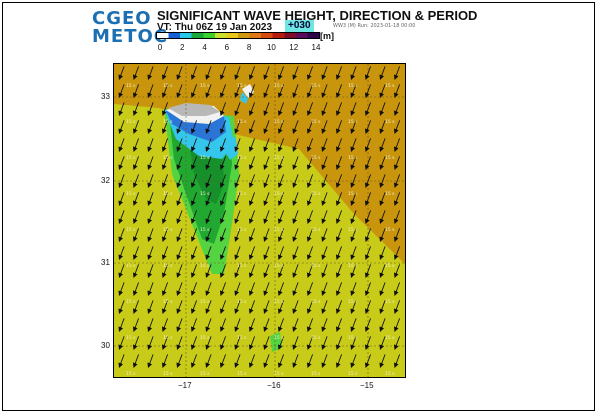  What do you see at coordinates (194, 109) in the screenshot?
I see `land-madeira` at bounding box center [194, 109].